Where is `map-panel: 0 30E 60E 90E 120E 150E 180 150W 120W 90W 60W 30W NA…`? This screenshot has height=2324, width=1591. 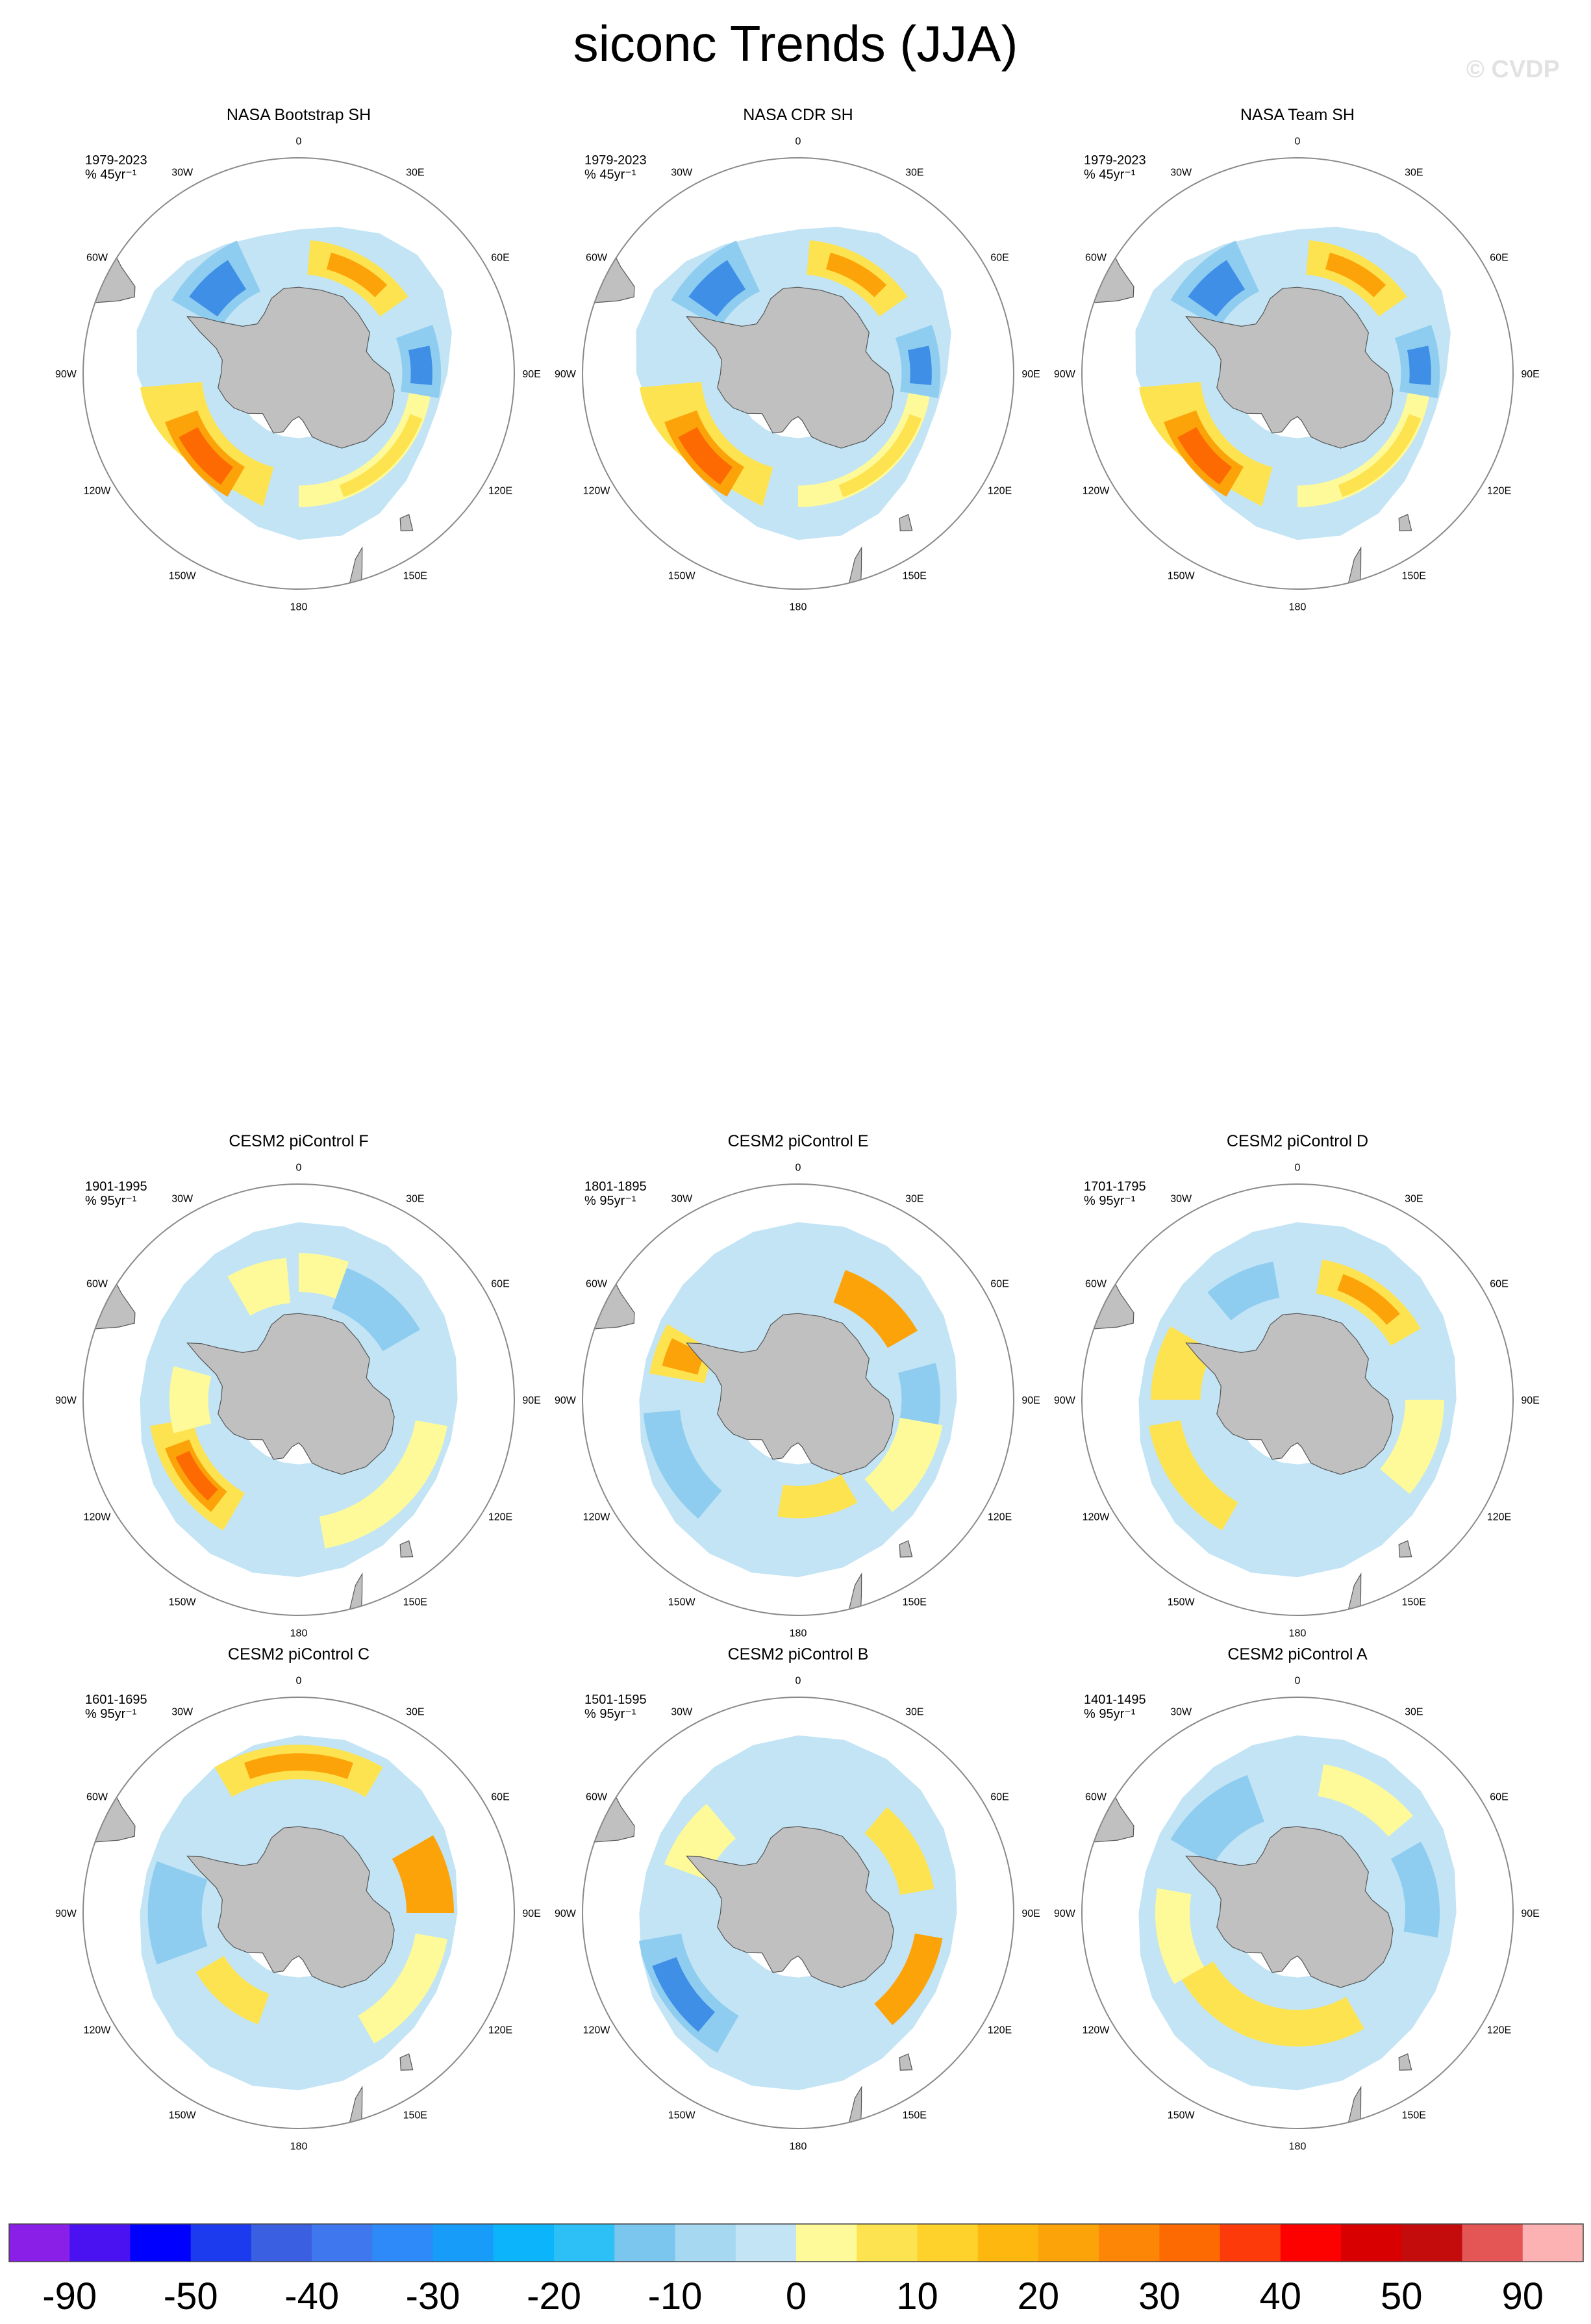
map-panel: 0 30E 60E 90E 120E 150E 180 150W 120W 90W 60W 30W NA… is located at coordinates (1297, 360).